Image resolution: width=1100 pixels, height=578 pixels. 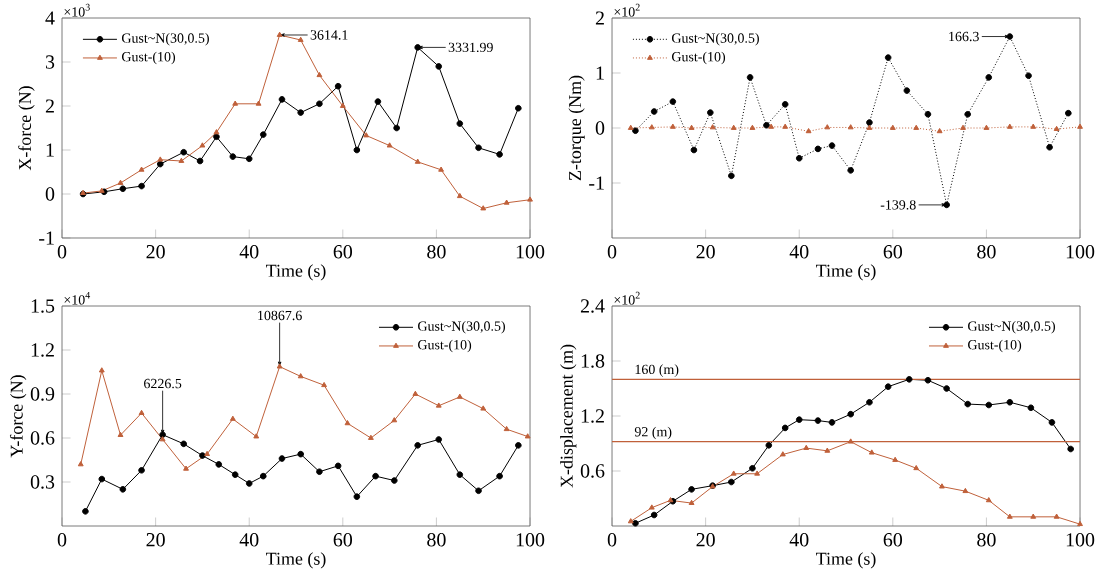 I want to click on y-axis-title: Y-force (N), so click(x=18, y=416).